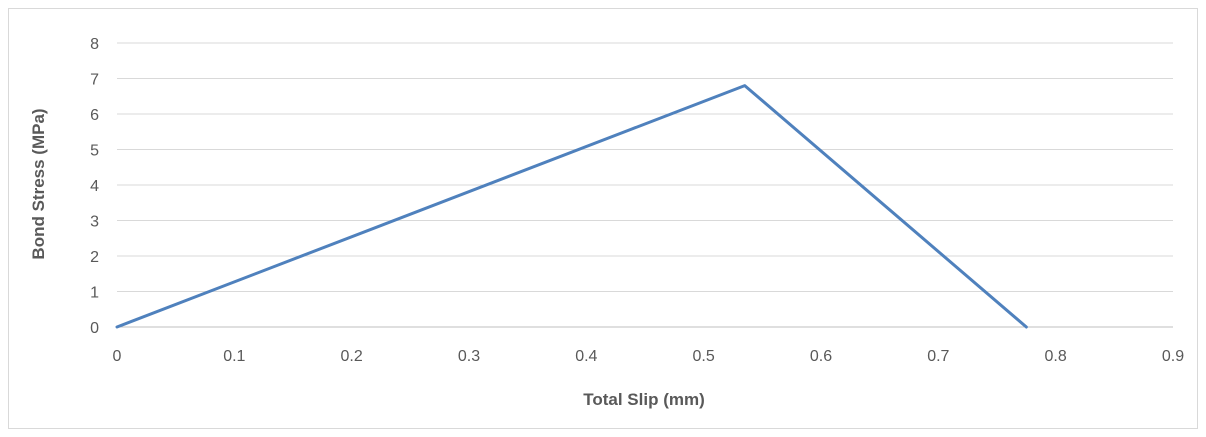  What do you see at coordinates (94, 328) in the screenshot?
I see `y-tick-label: 0` at bounding box center [94, 328].